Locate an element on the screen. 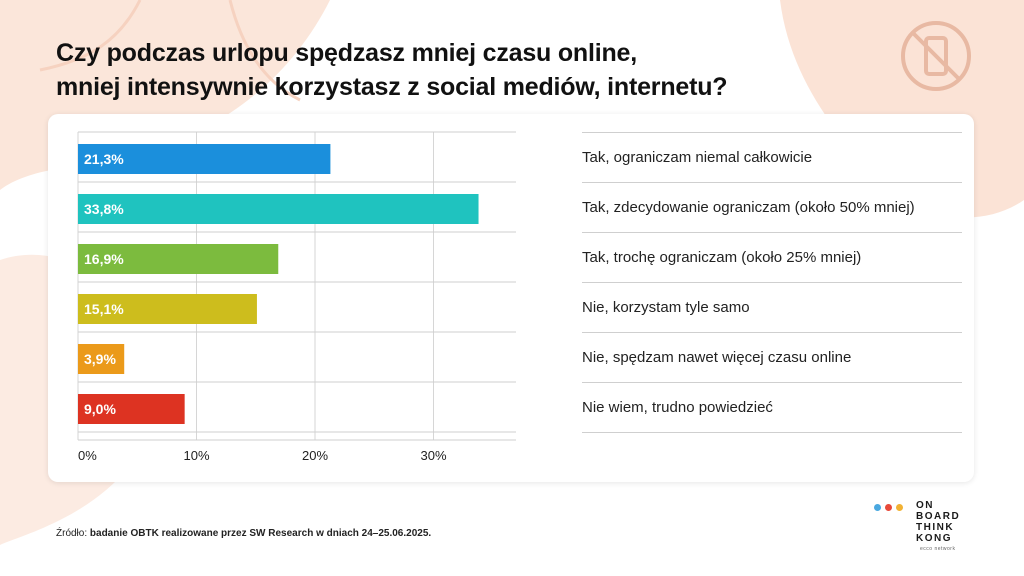  source-prefix: Źródło: is located at coordinates (73, 533).